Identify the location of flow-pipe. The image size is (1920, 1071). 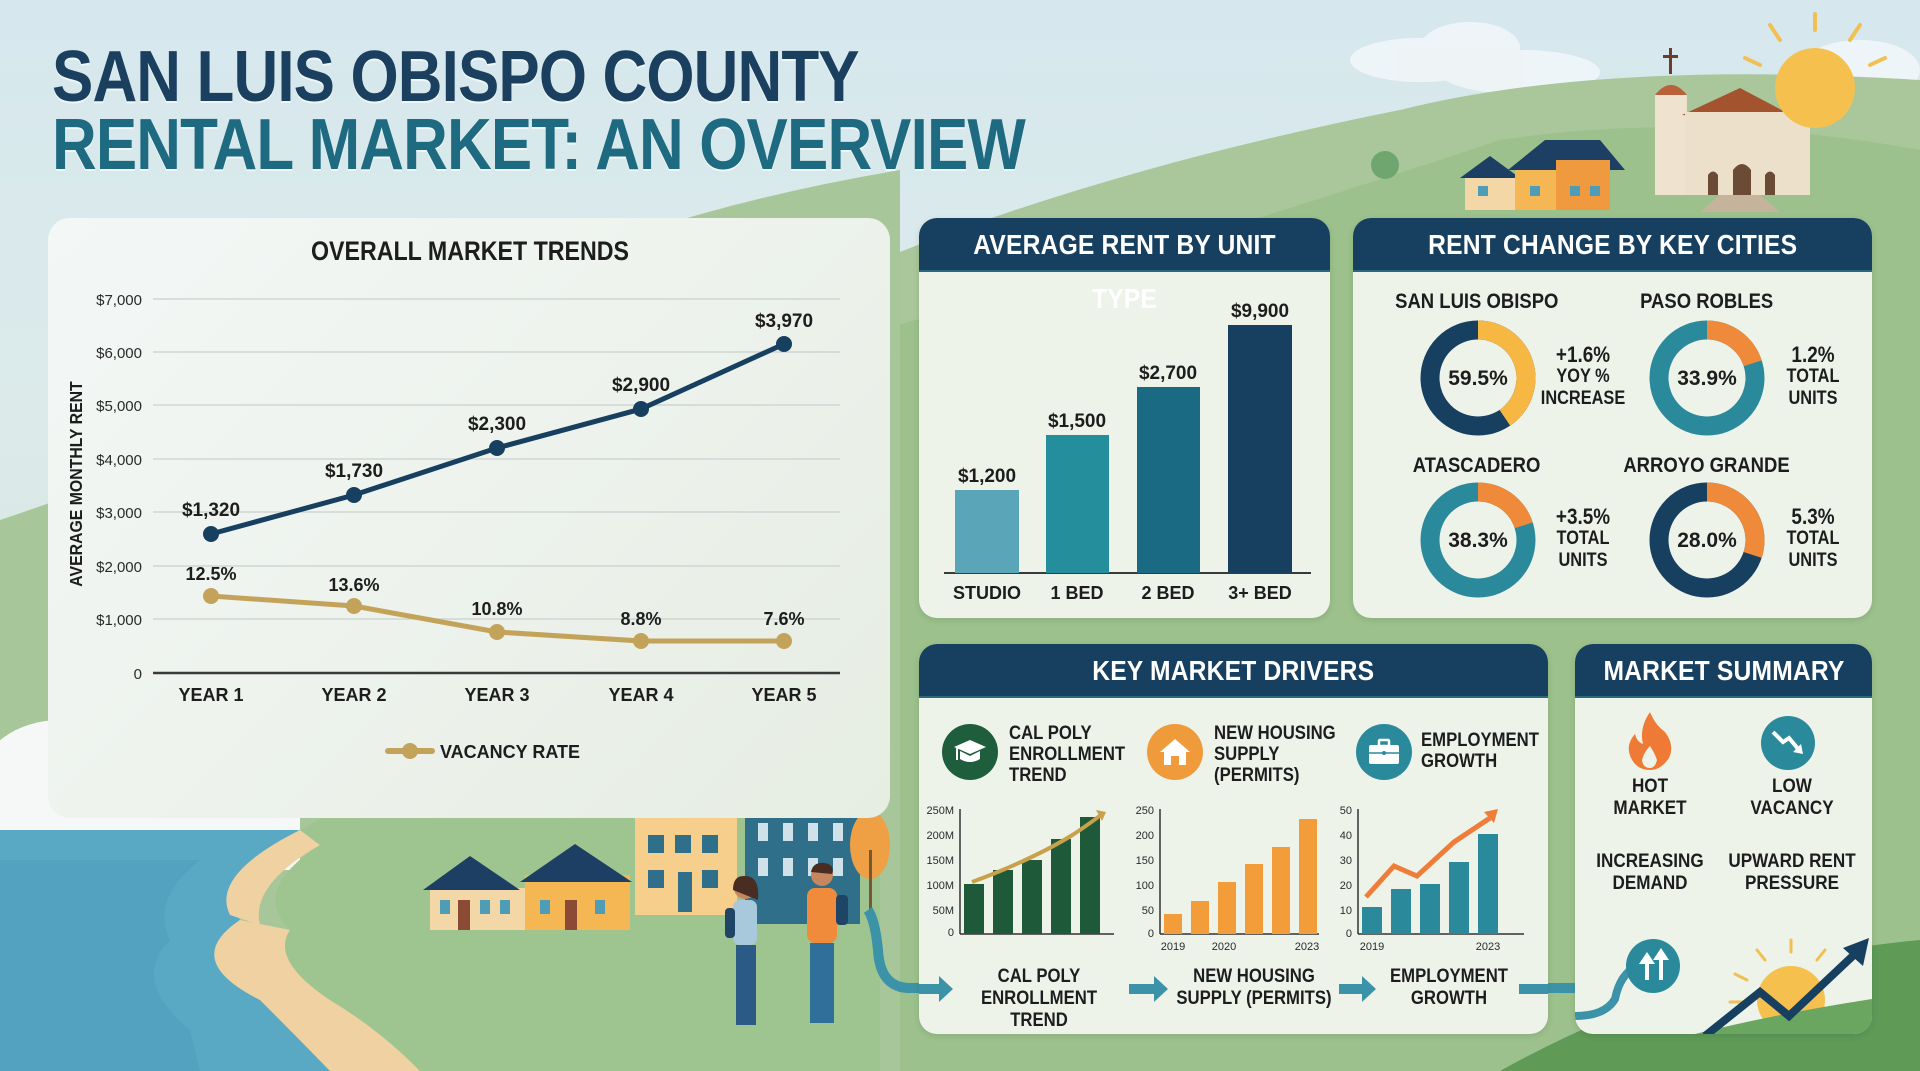
(901, 950).